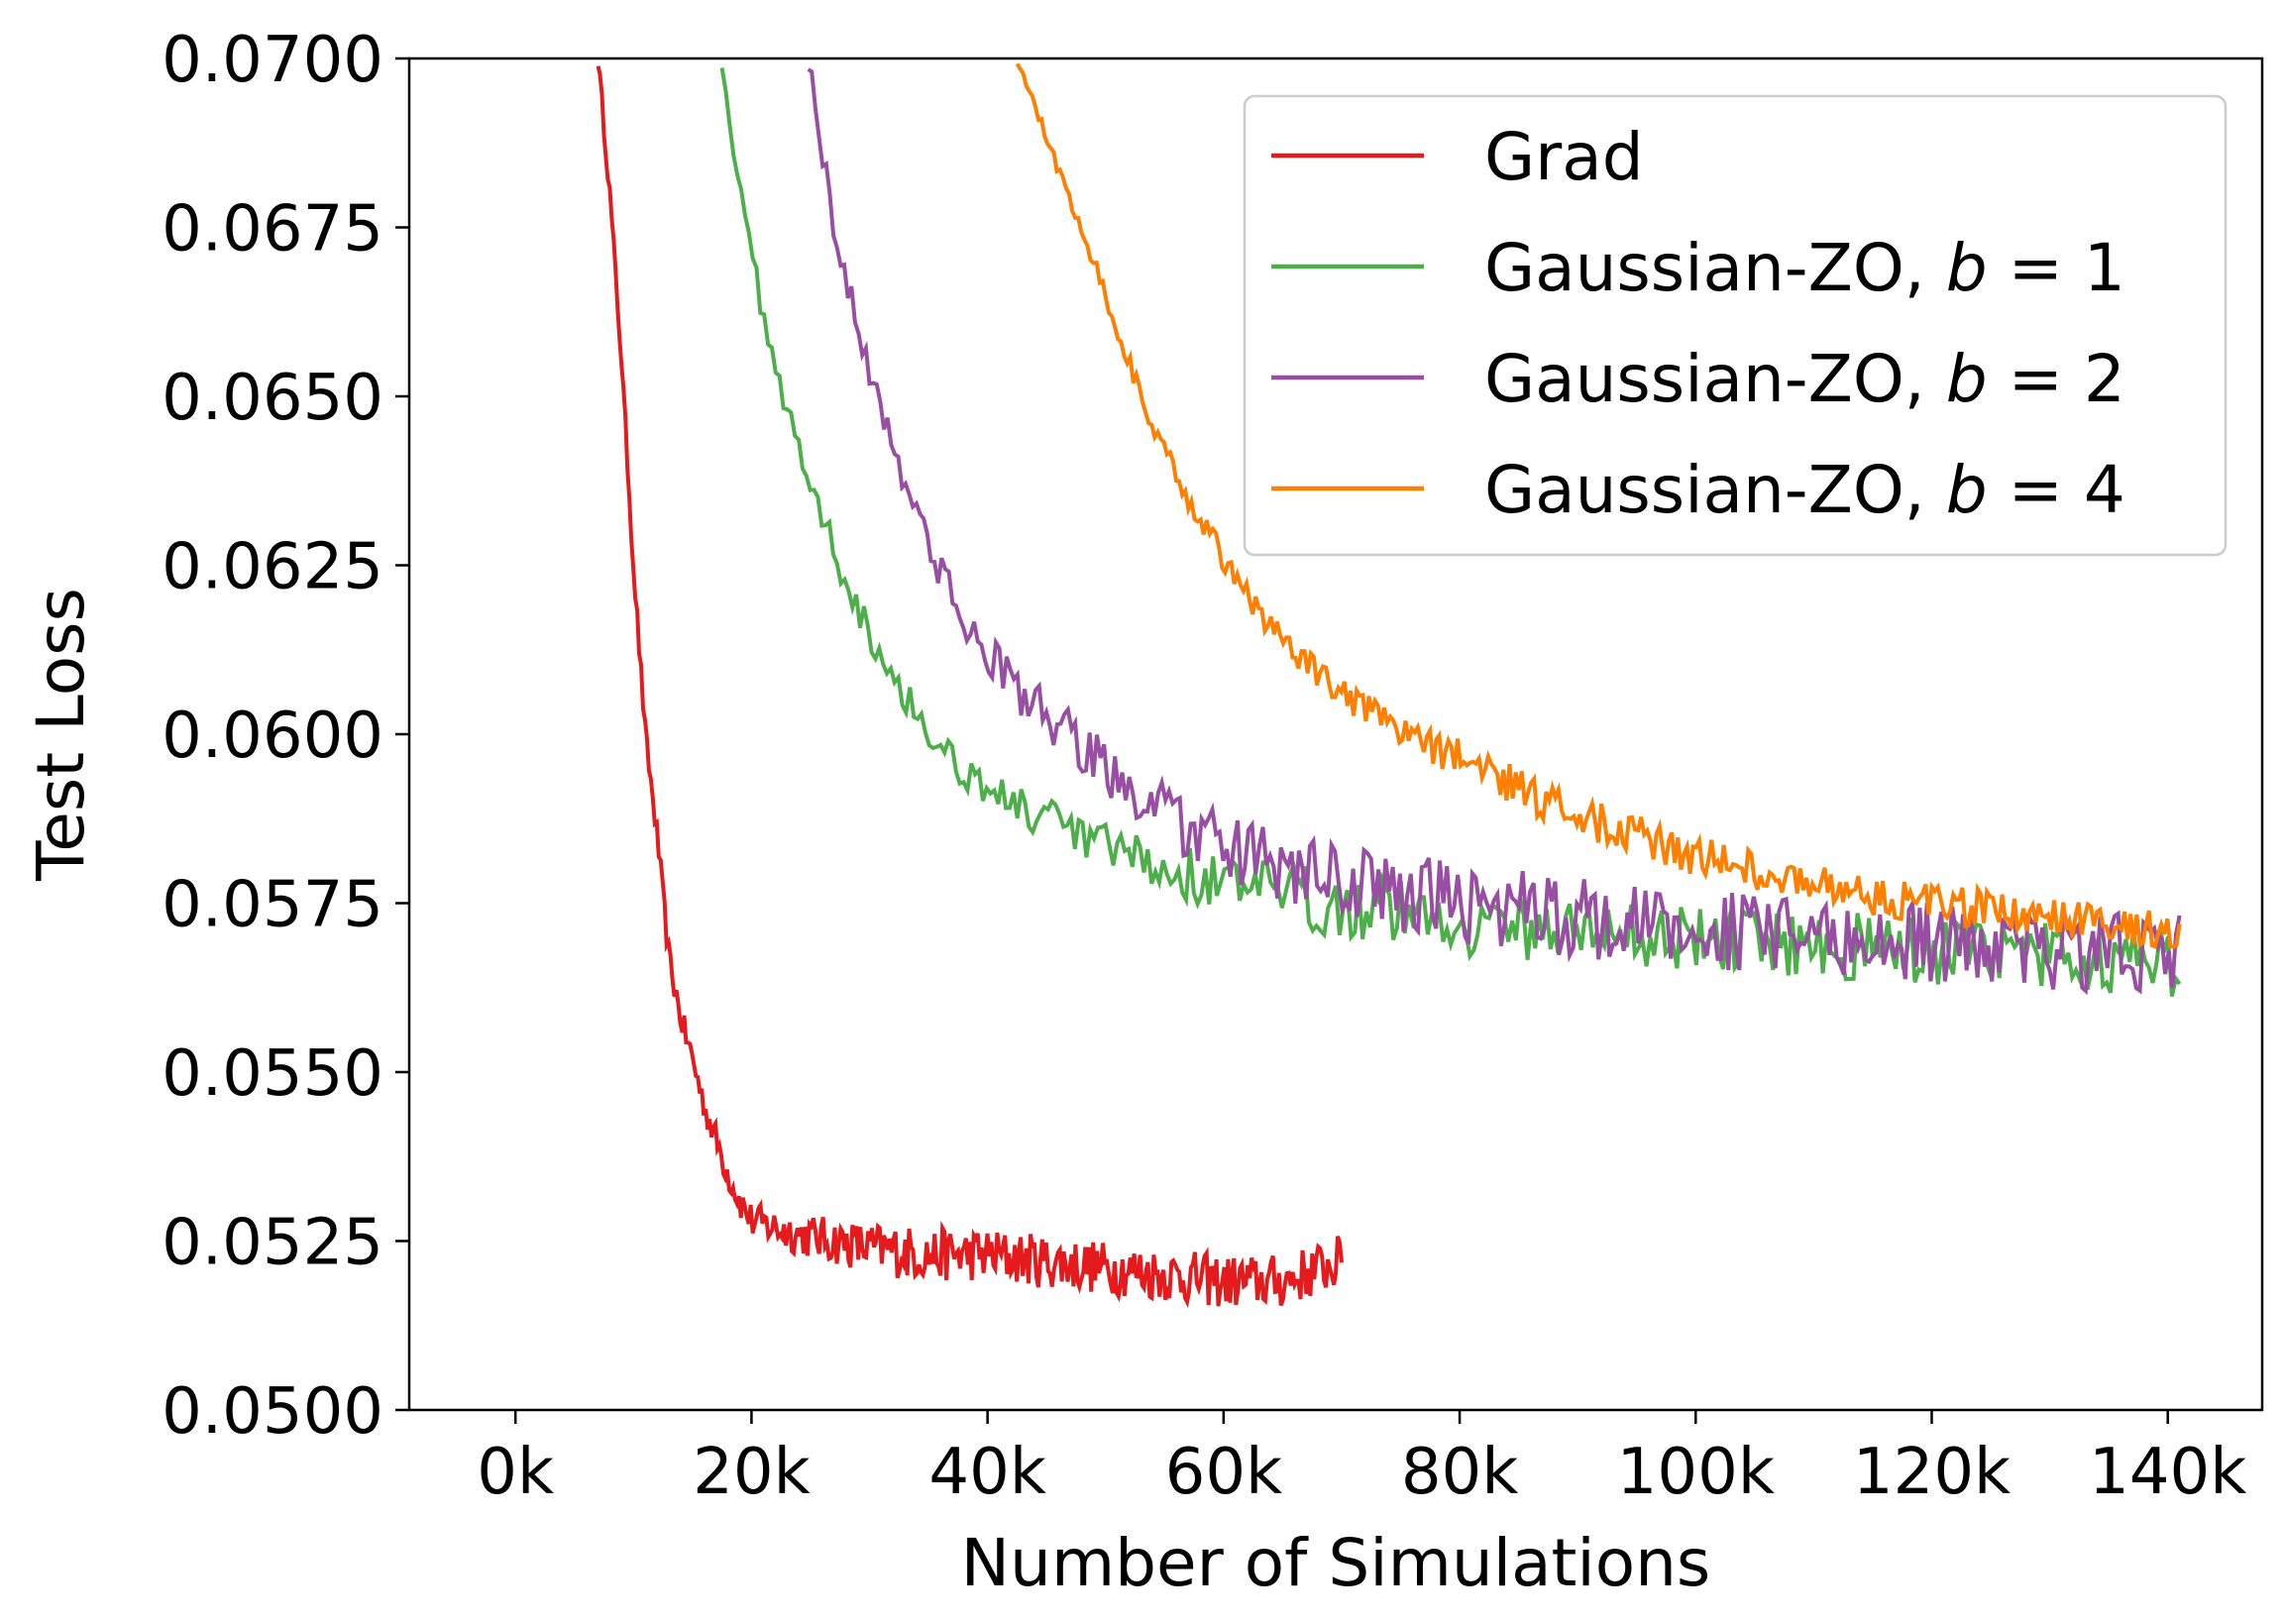 The width and height of the screenshot is (2283, 1624). What do you see at coordinates (515, 1472) in the screenshot?
I see `x-tick-label: 0k` at bounding box center [515, 1472].